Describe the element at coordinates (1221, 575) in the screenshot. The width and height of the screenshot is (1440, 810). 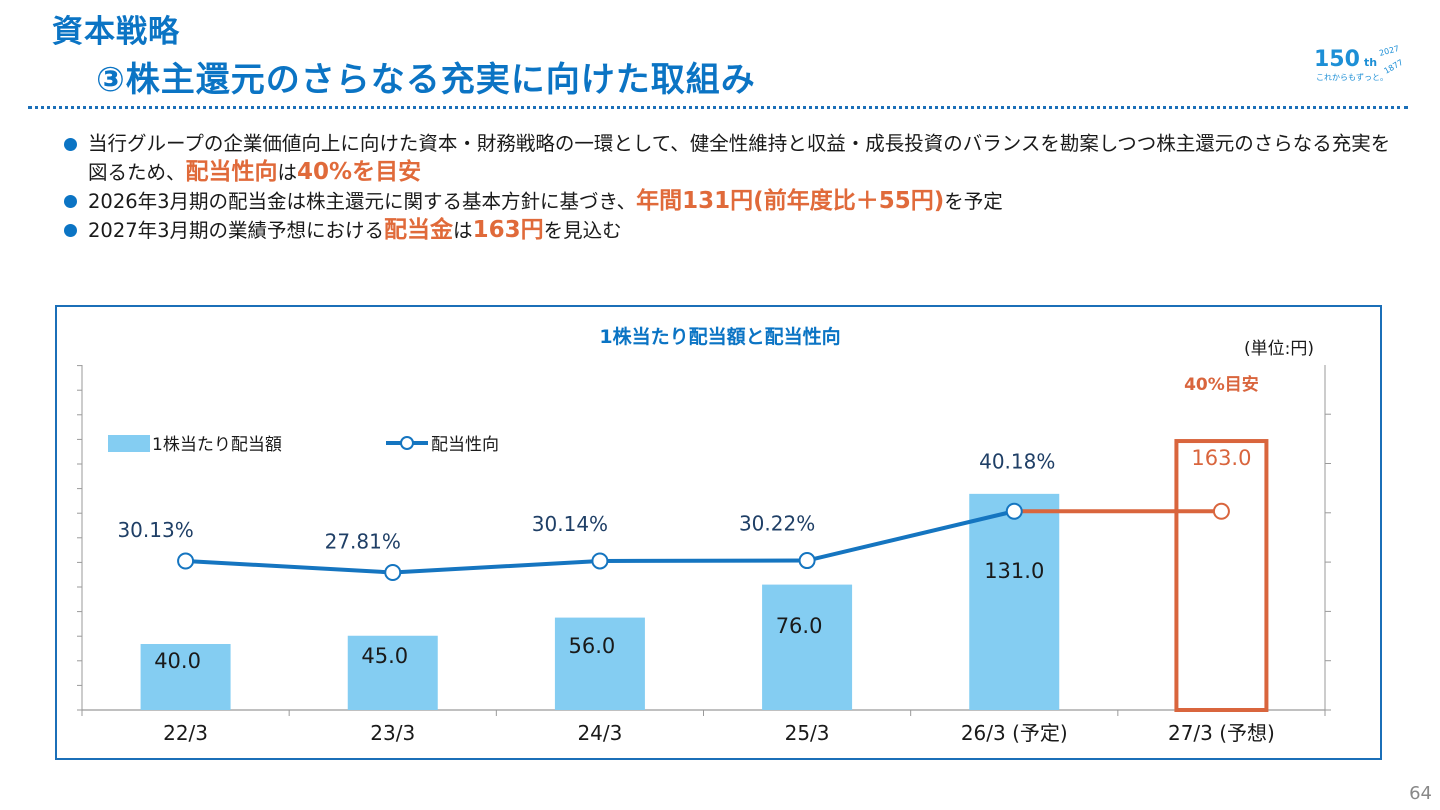
I see `forecast-bar-outline` at that location.